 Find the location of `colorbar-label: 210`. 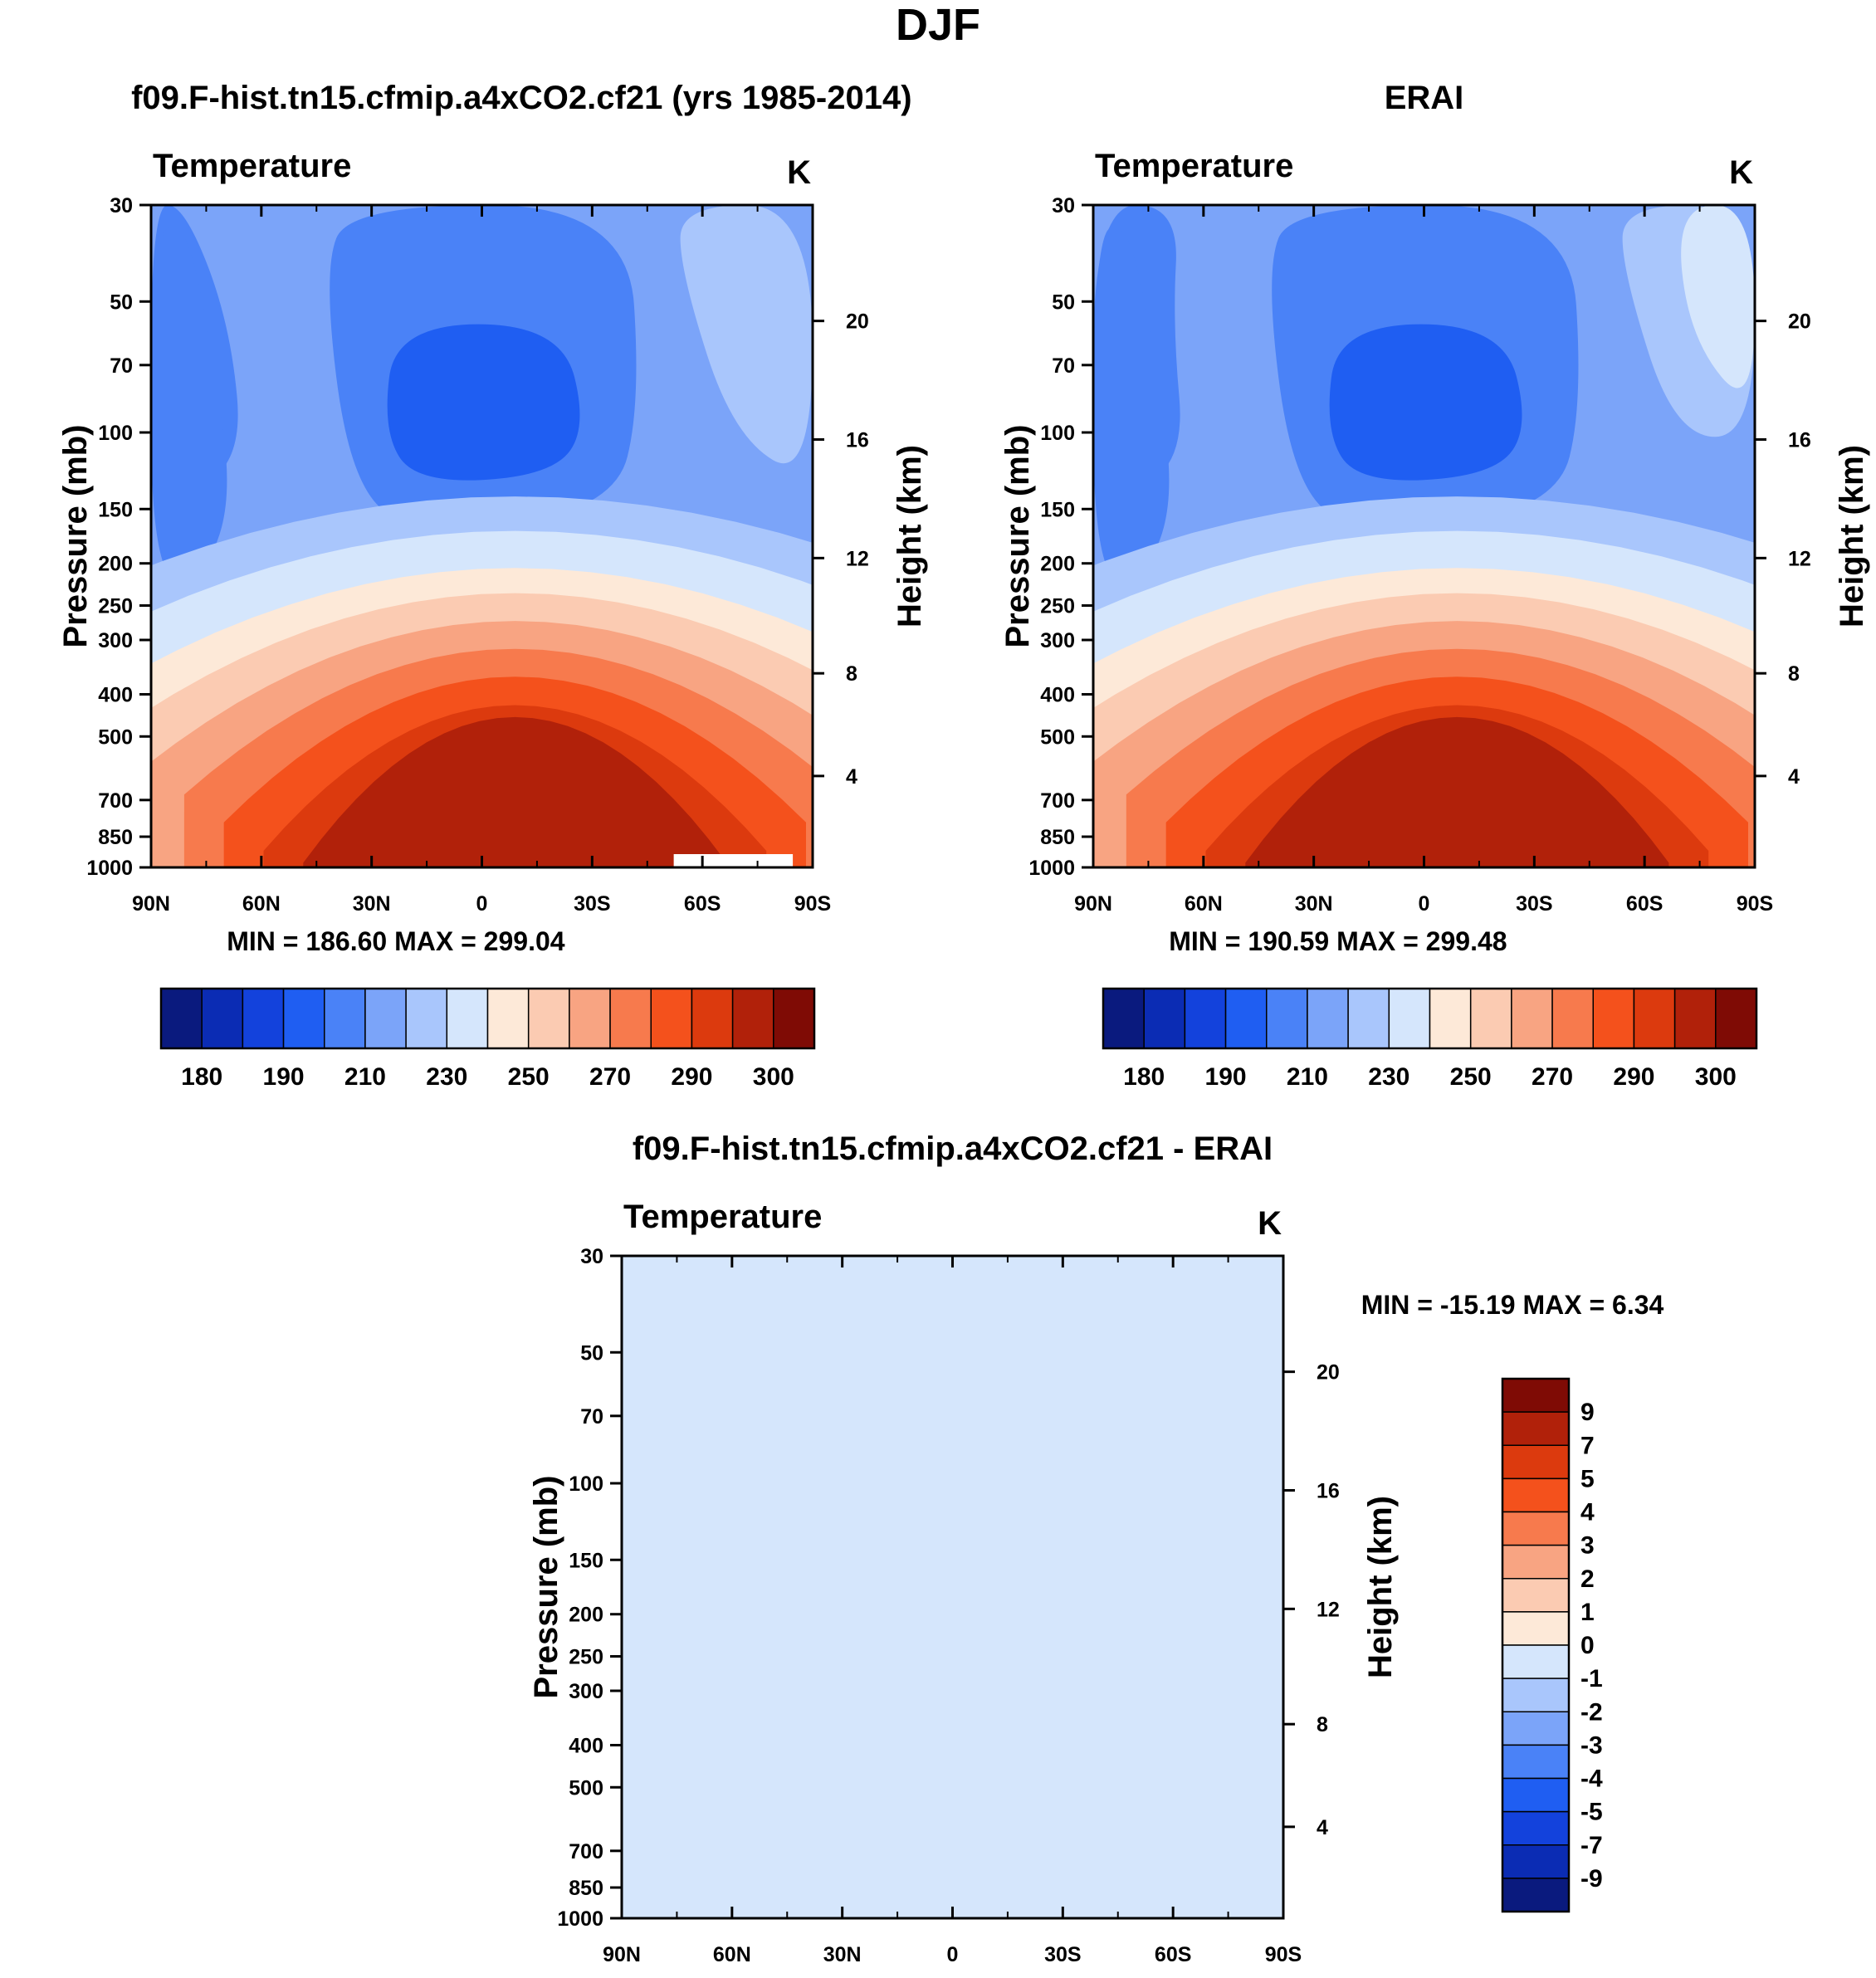

colorbar-label: 210 is located at coordinates (1307, 1077).